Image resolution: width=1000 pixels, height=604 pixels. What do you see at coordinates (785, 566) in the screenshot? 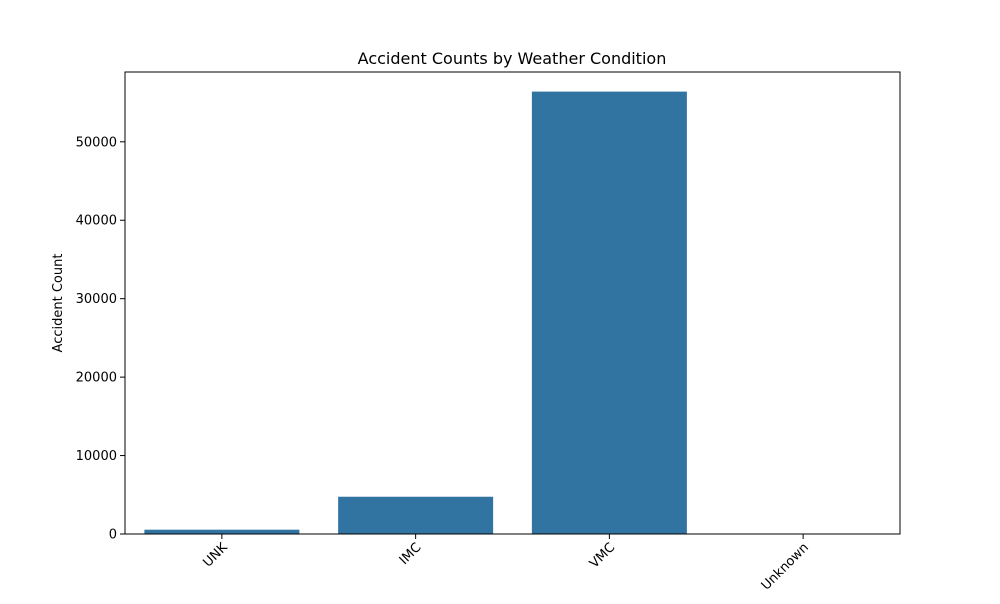
I see `x-tick-label: Unknown` at bounding box center [785, 566].